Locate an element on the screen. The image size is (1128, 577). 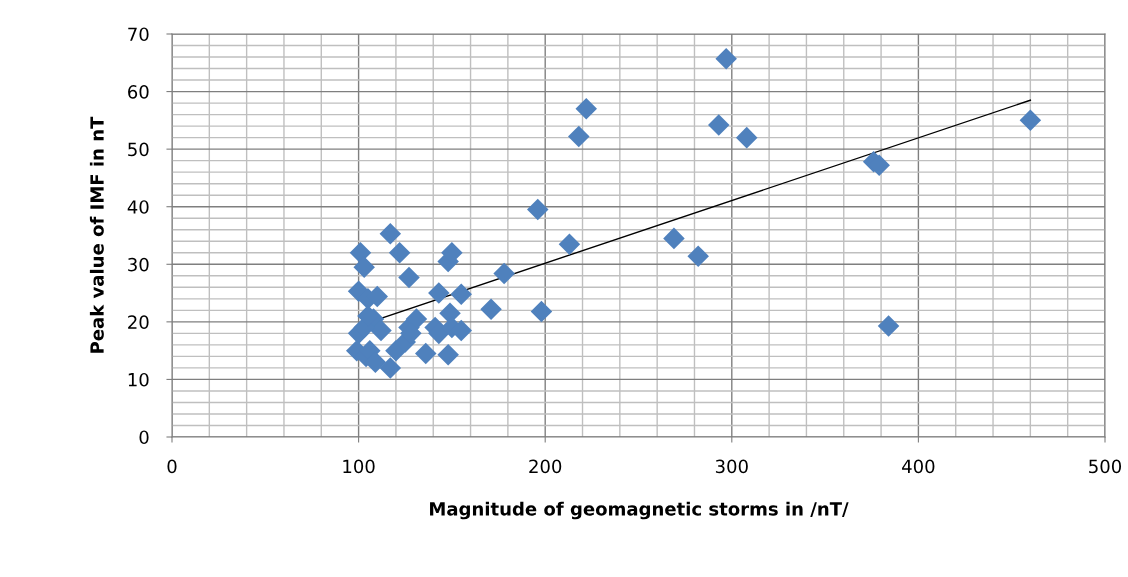
y-tick-label: 70 is located at coordinates (138, 34).